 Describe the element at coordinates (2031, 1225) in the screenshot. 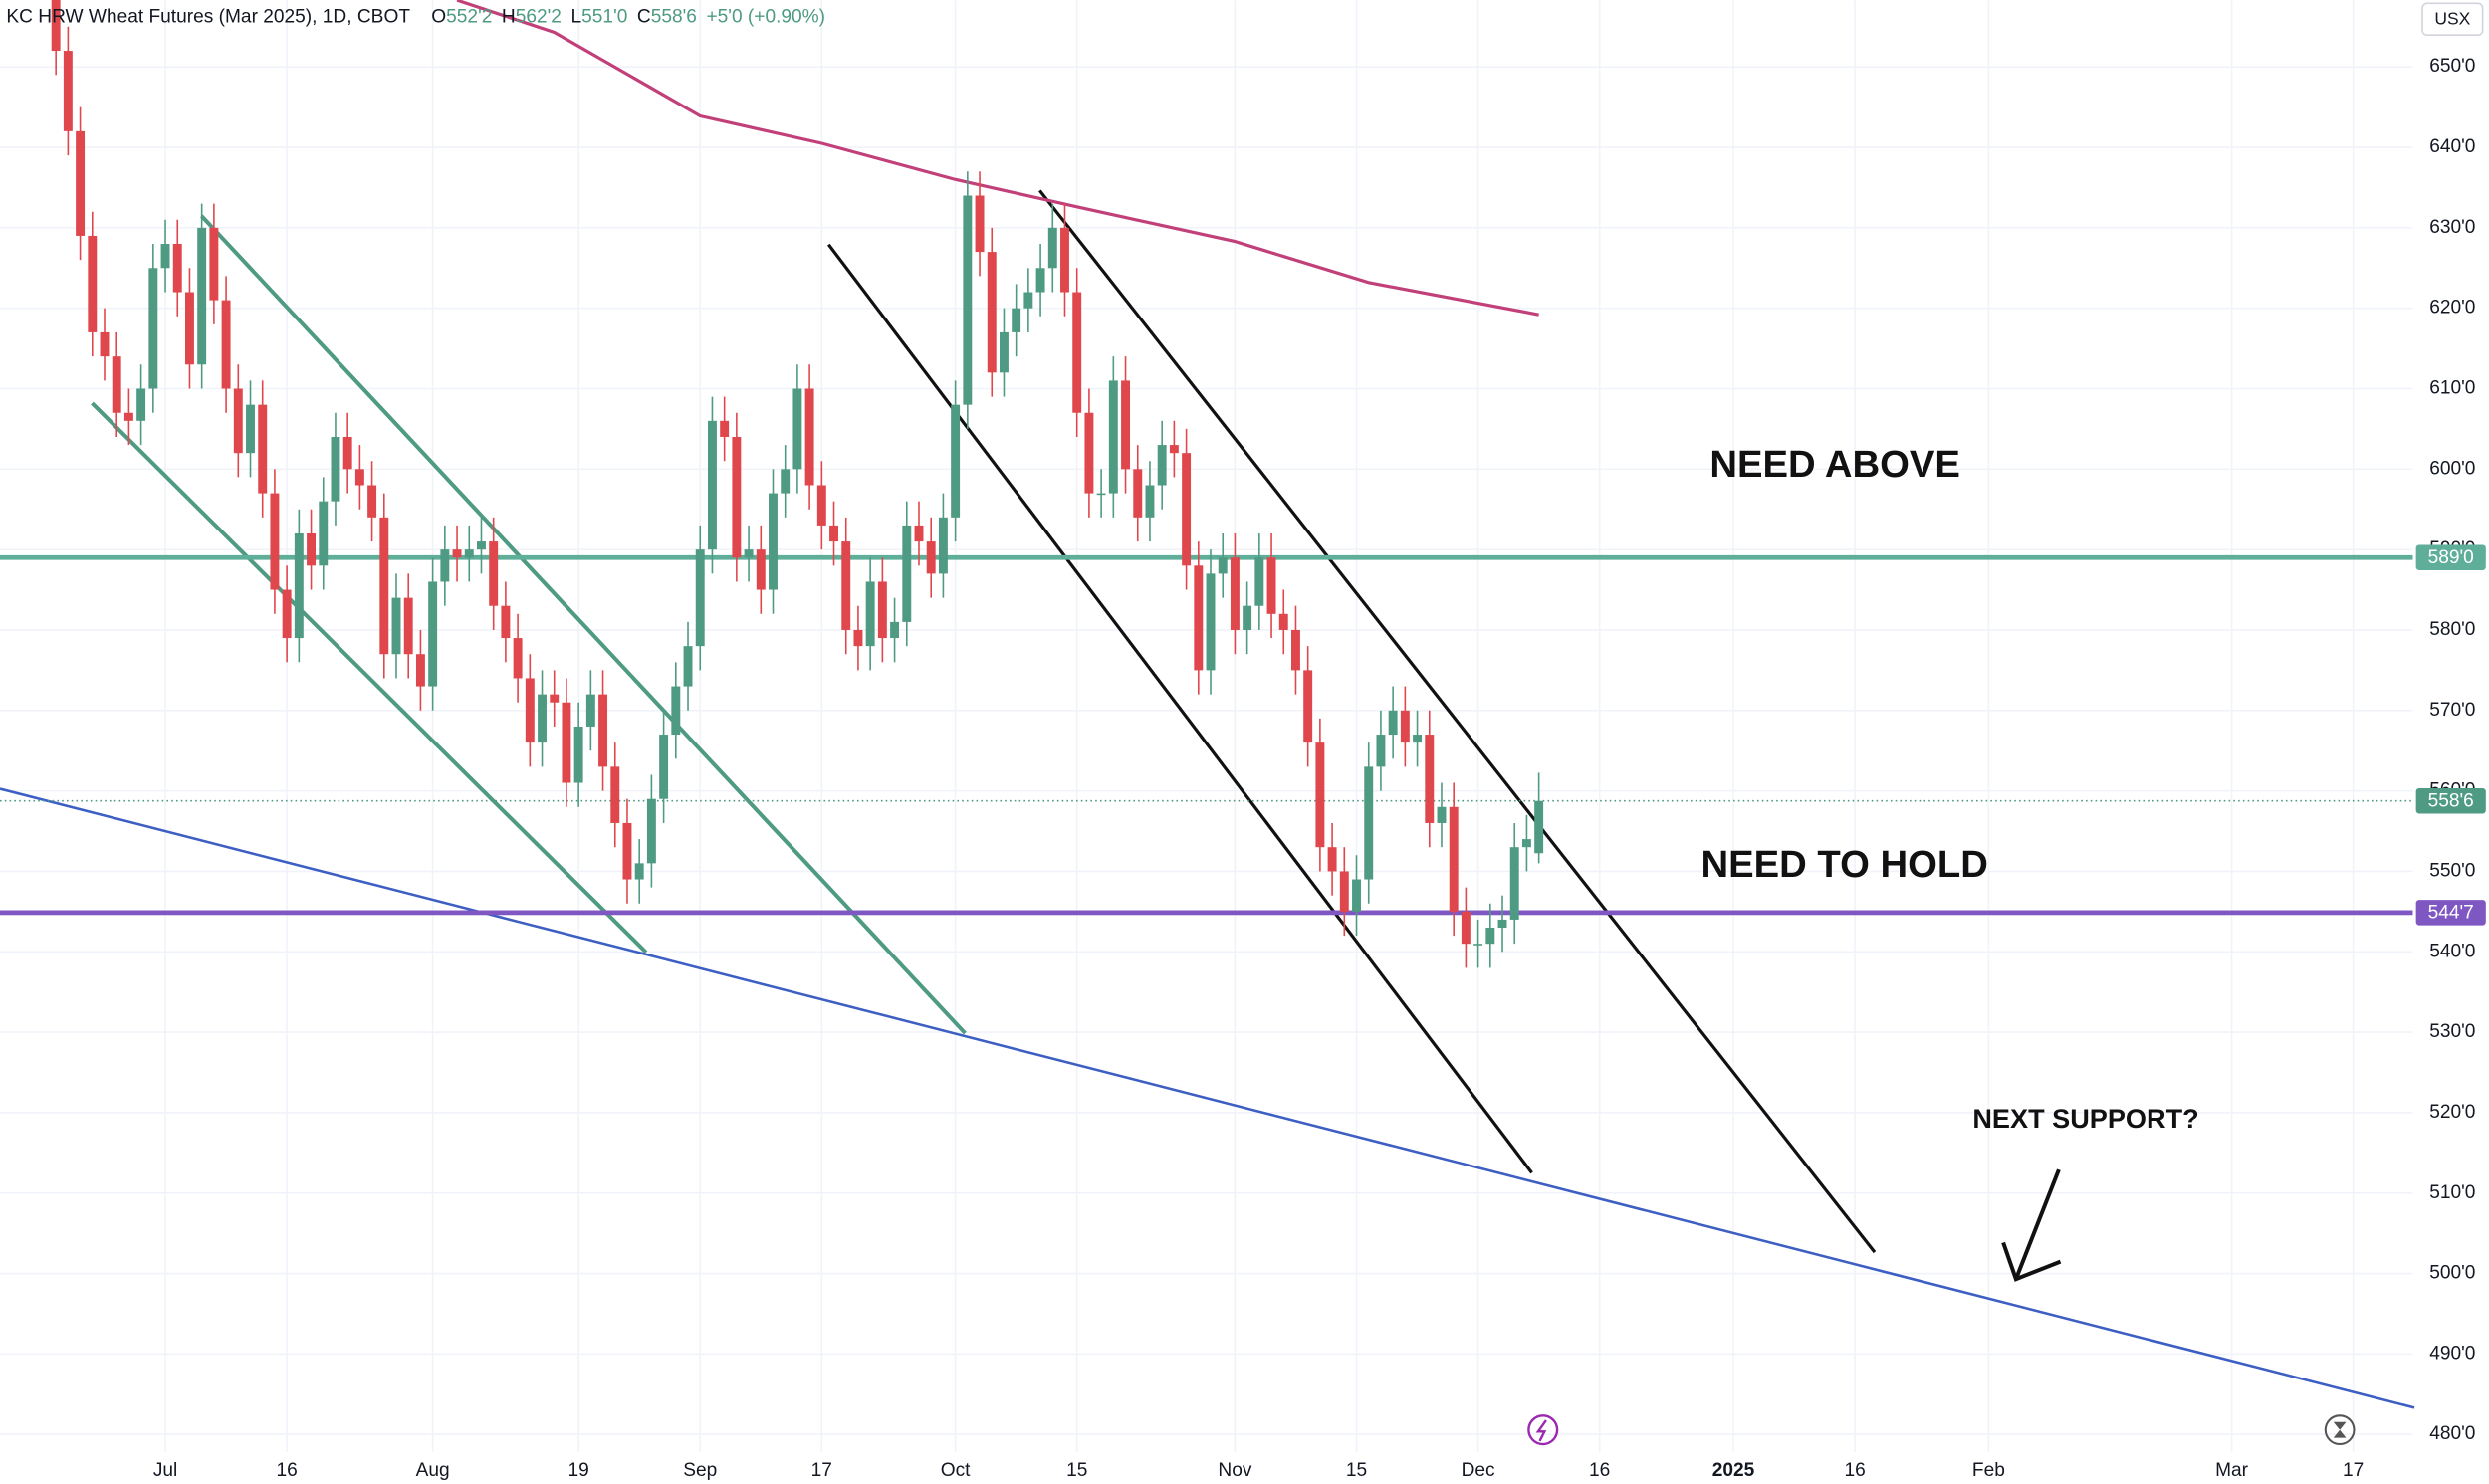

I see `arrow` at that location.